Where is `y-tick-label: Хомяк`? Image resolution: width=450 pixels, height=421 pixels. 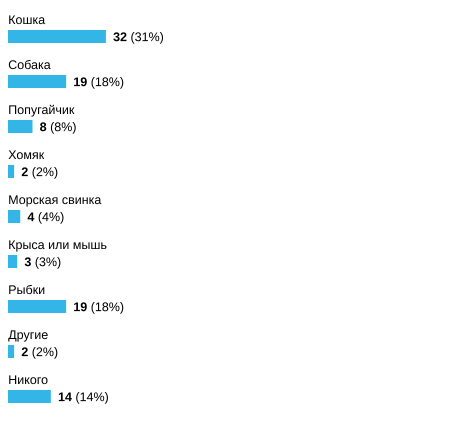 y-tick-label: Хомяк is located at coordinates (26, 155).